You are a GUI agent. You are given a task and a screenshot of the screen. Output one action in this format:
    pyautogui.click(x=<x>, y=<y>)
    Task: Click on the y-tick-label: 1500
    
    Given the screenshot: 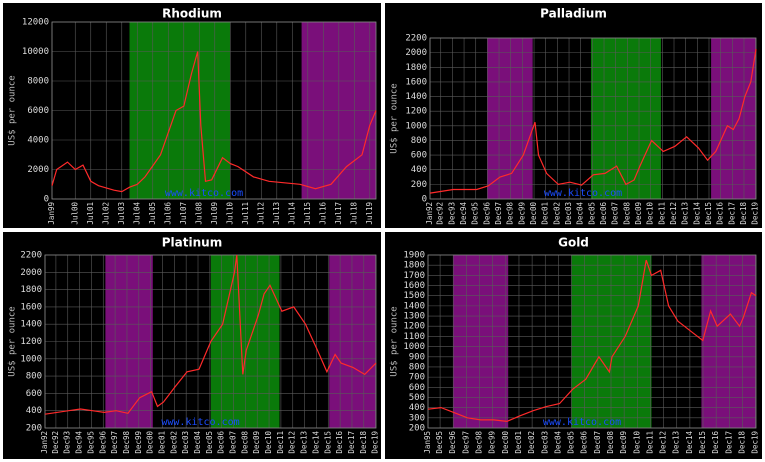 What is the action you would take?
    pyautogui.click(x=414, y=296)
    